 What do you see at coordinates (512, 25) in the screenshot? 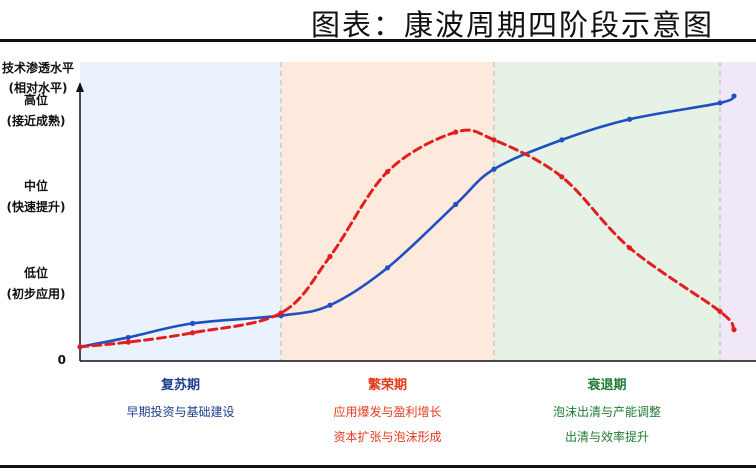
I see `chart-title: 图表：康波周期四阶段示意图` at bounding box center [512, 25].